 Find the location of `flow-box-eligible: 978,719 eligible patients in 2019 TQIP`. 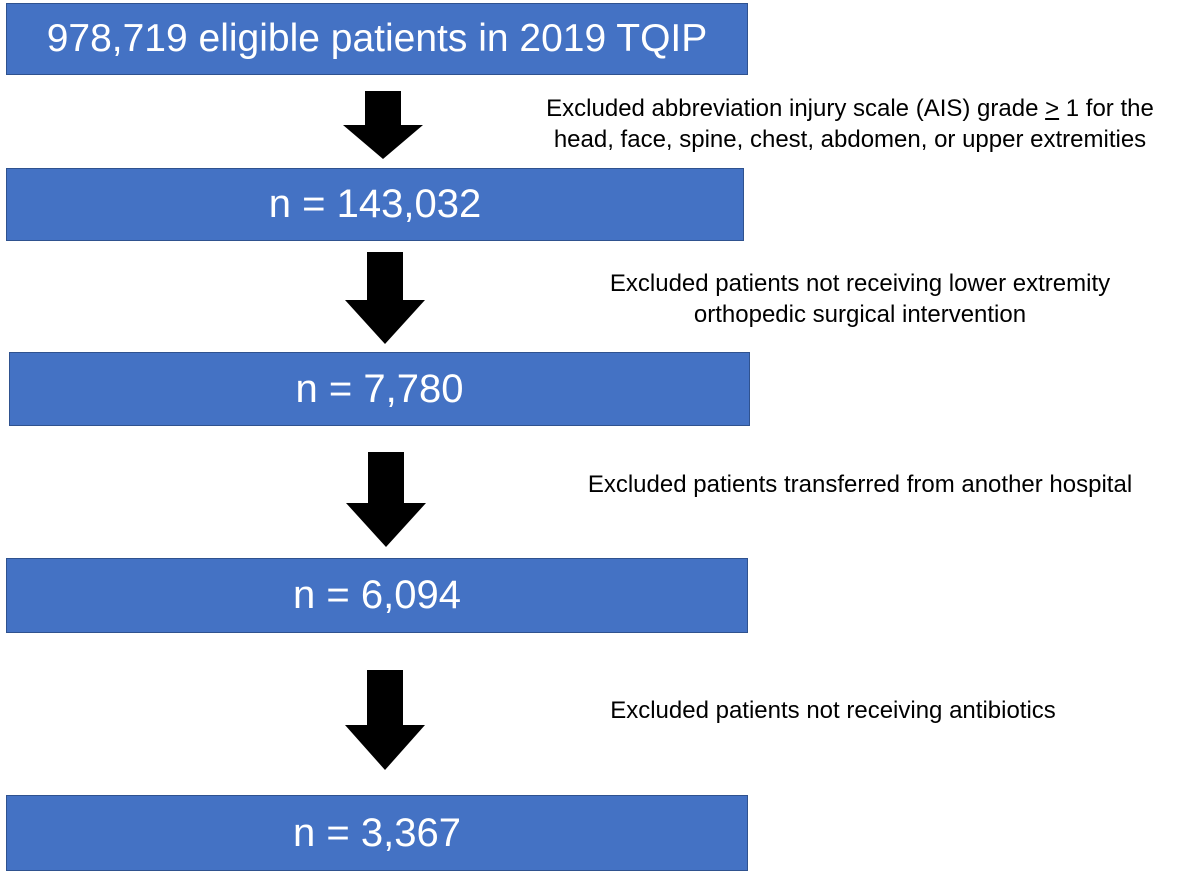

flow-box-eligible: 978,719 eligible patients in 2019 TQIP is located at coordinates (377, 39).